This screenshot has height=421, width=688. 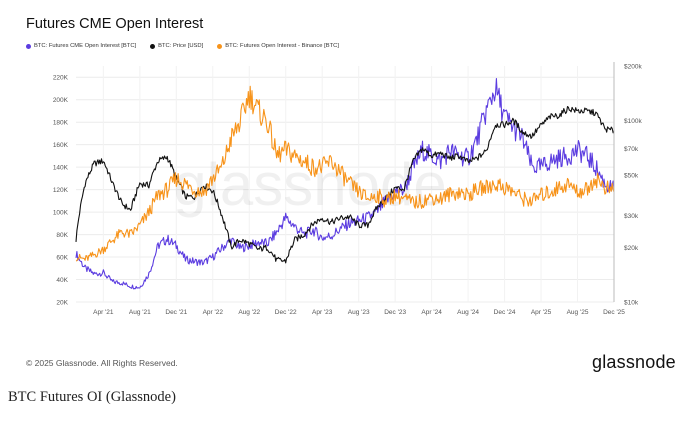 I want to click on x-tick-label: Aug '25, so click(x=578, y=312).